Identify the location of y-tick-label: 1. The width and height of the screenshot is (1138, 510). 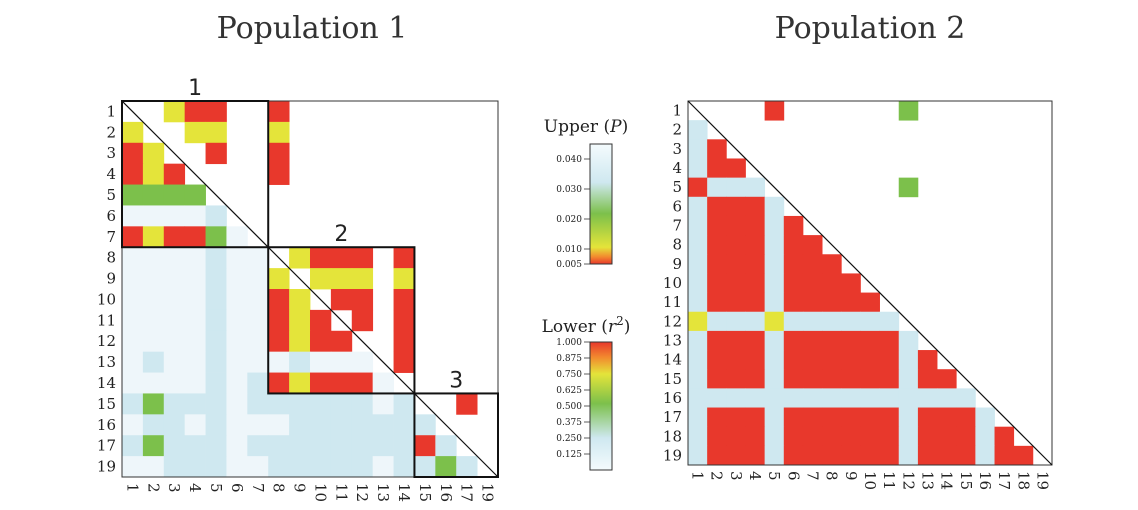
(111, 111).